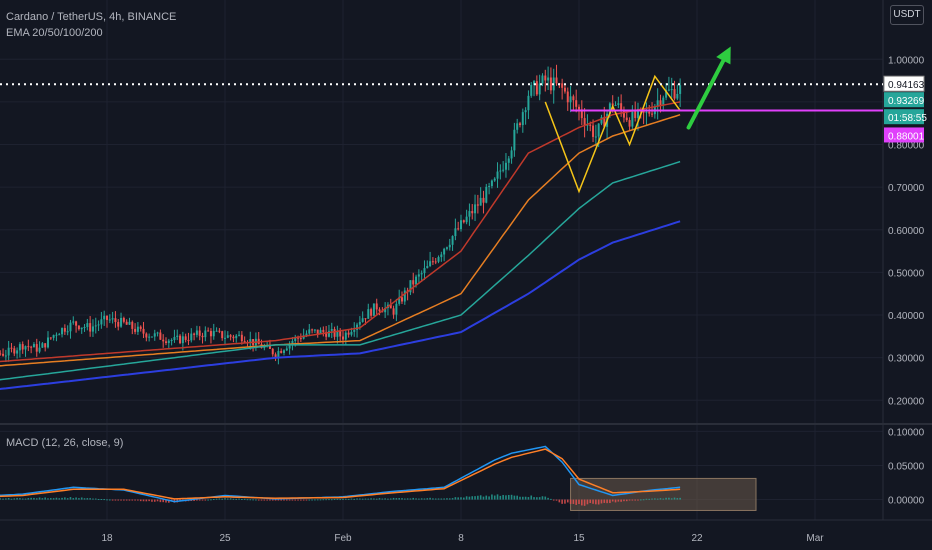 This screenshot has width=932, height=550. Describe the element at coordinates (340, 474) in the screenshot. I see `macd-series-signal` at that location.